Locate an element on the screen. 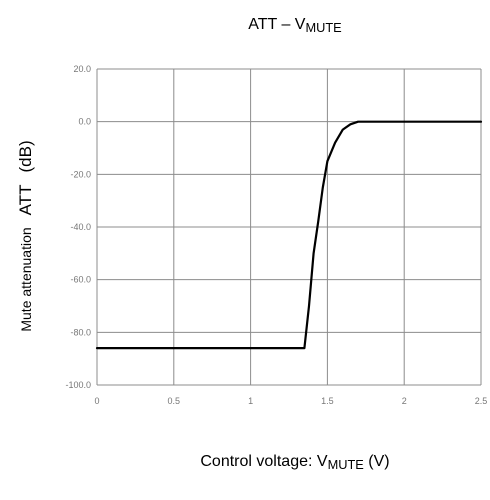  x-axis-label: Control voltage: VMUTE (V) is located at coordinates (295, 463).